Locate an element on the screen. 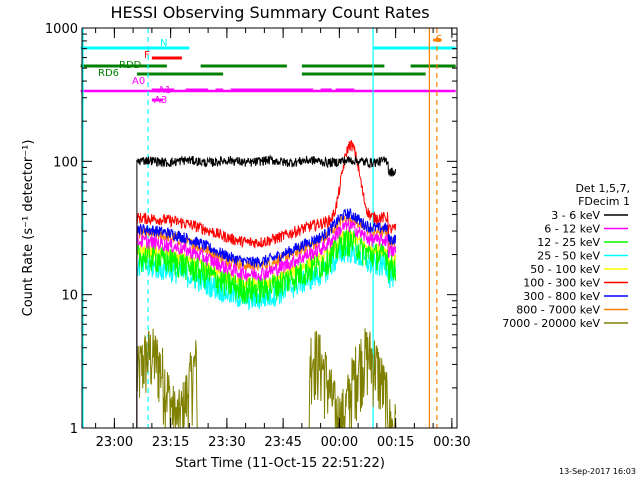  chart-title: HESSI Observing Summary Count Rates is located at coordinates (269, 12).